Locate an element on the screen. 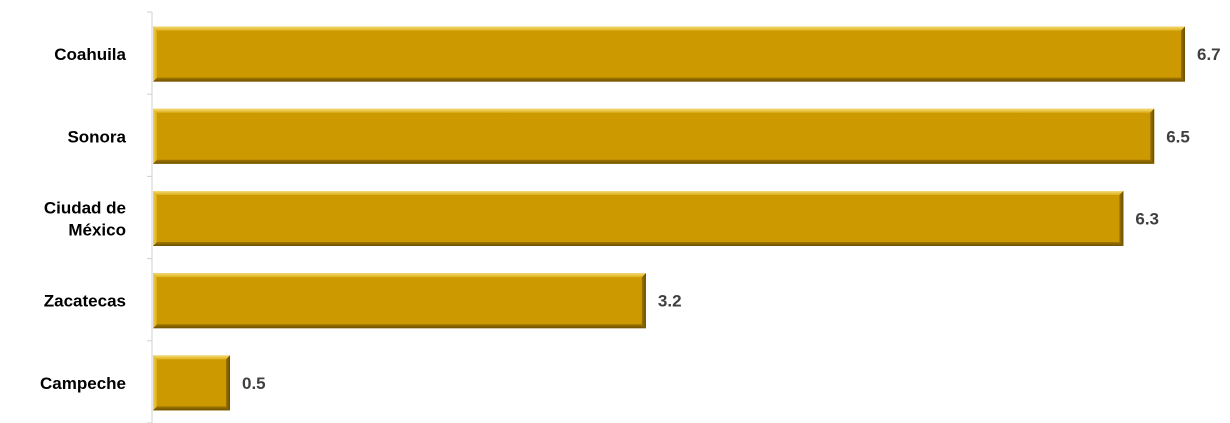  category-label: Campeche is located at coordinates (83, 383).